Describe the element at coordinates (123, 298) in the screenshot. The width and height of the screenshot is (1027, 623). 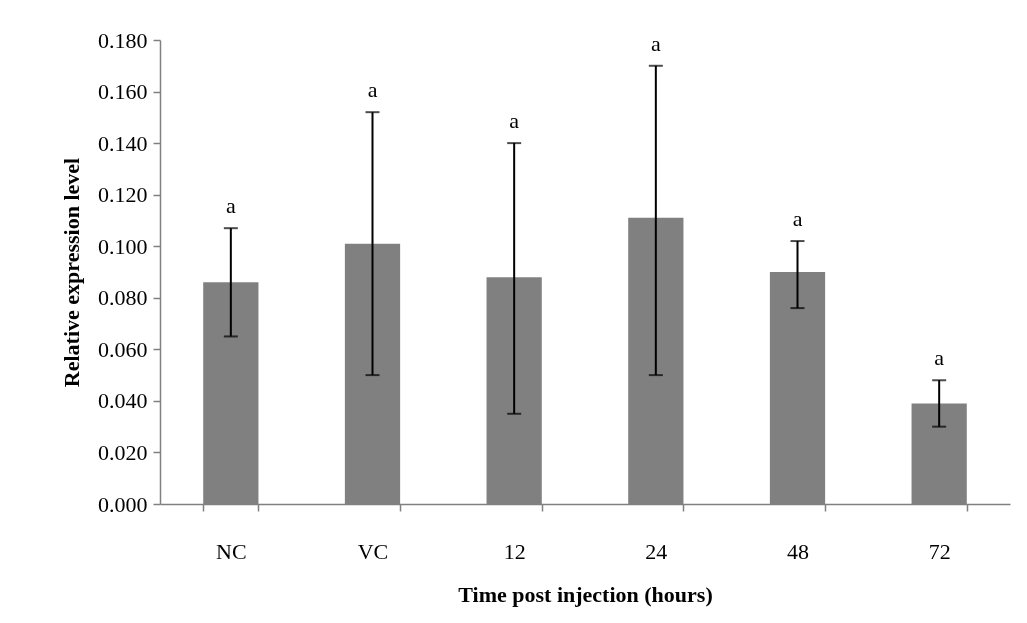
I see `y-tick-label: 0.080` at that location.